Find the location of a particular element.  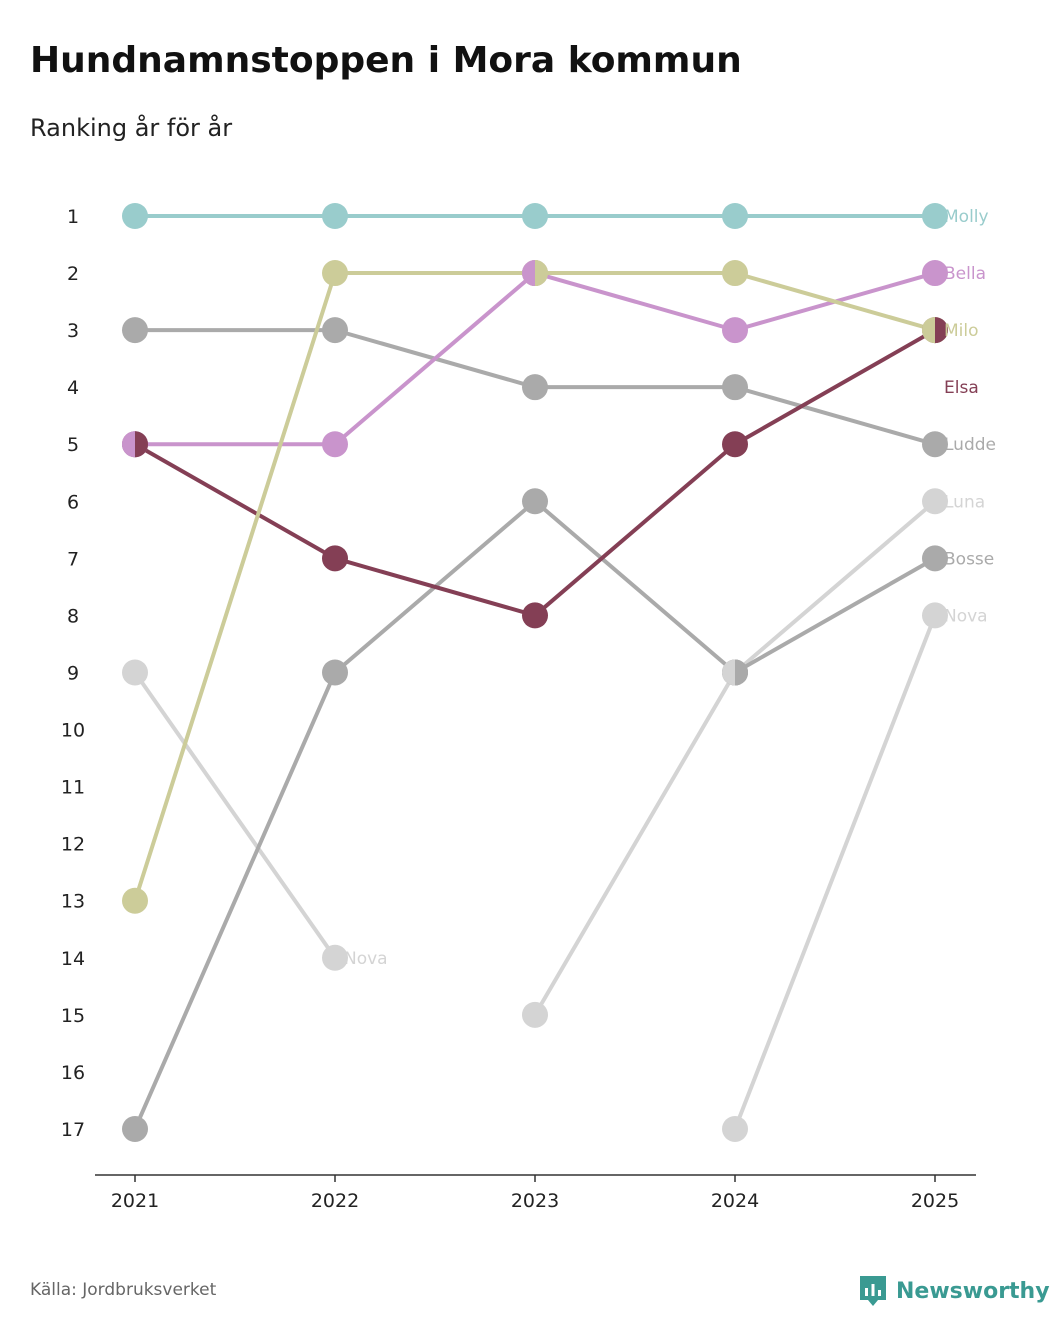

series-label-ludde: Ludde is located at coordinates (970, 445).